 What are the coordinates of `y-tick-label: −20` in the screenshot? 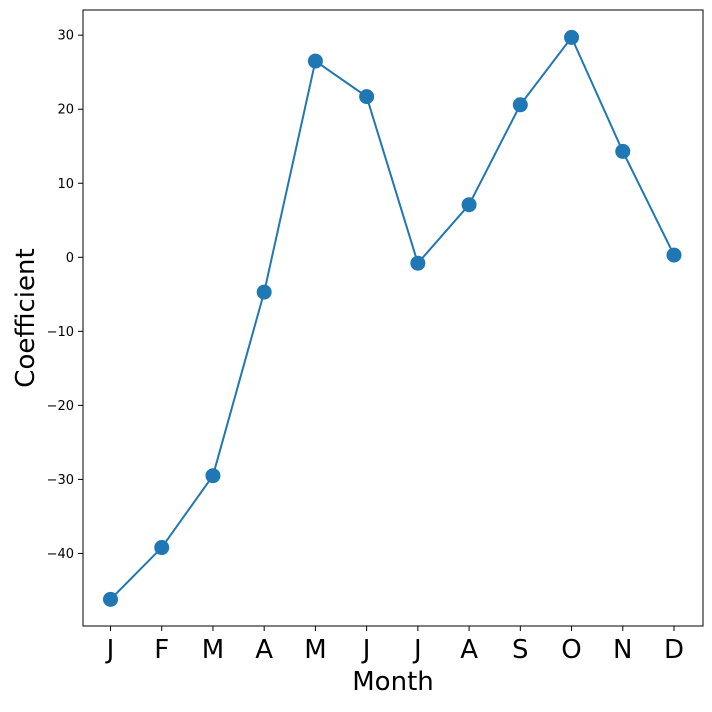 It's located at (60, 406).